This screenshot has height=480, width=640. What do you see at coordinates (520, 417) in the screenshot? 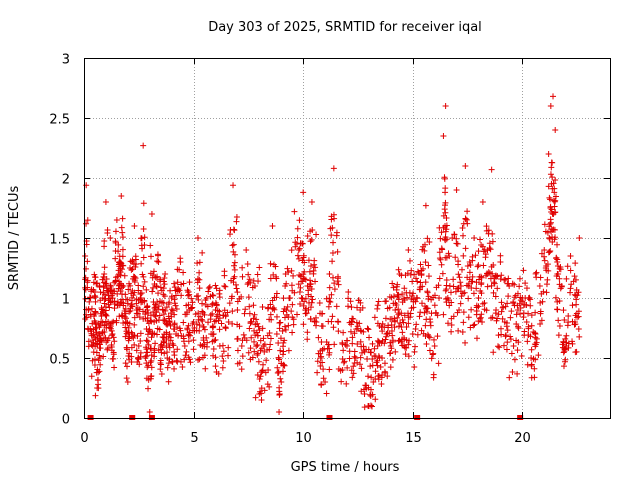
I see `baseline-marker` at bounding box center [520, 417].